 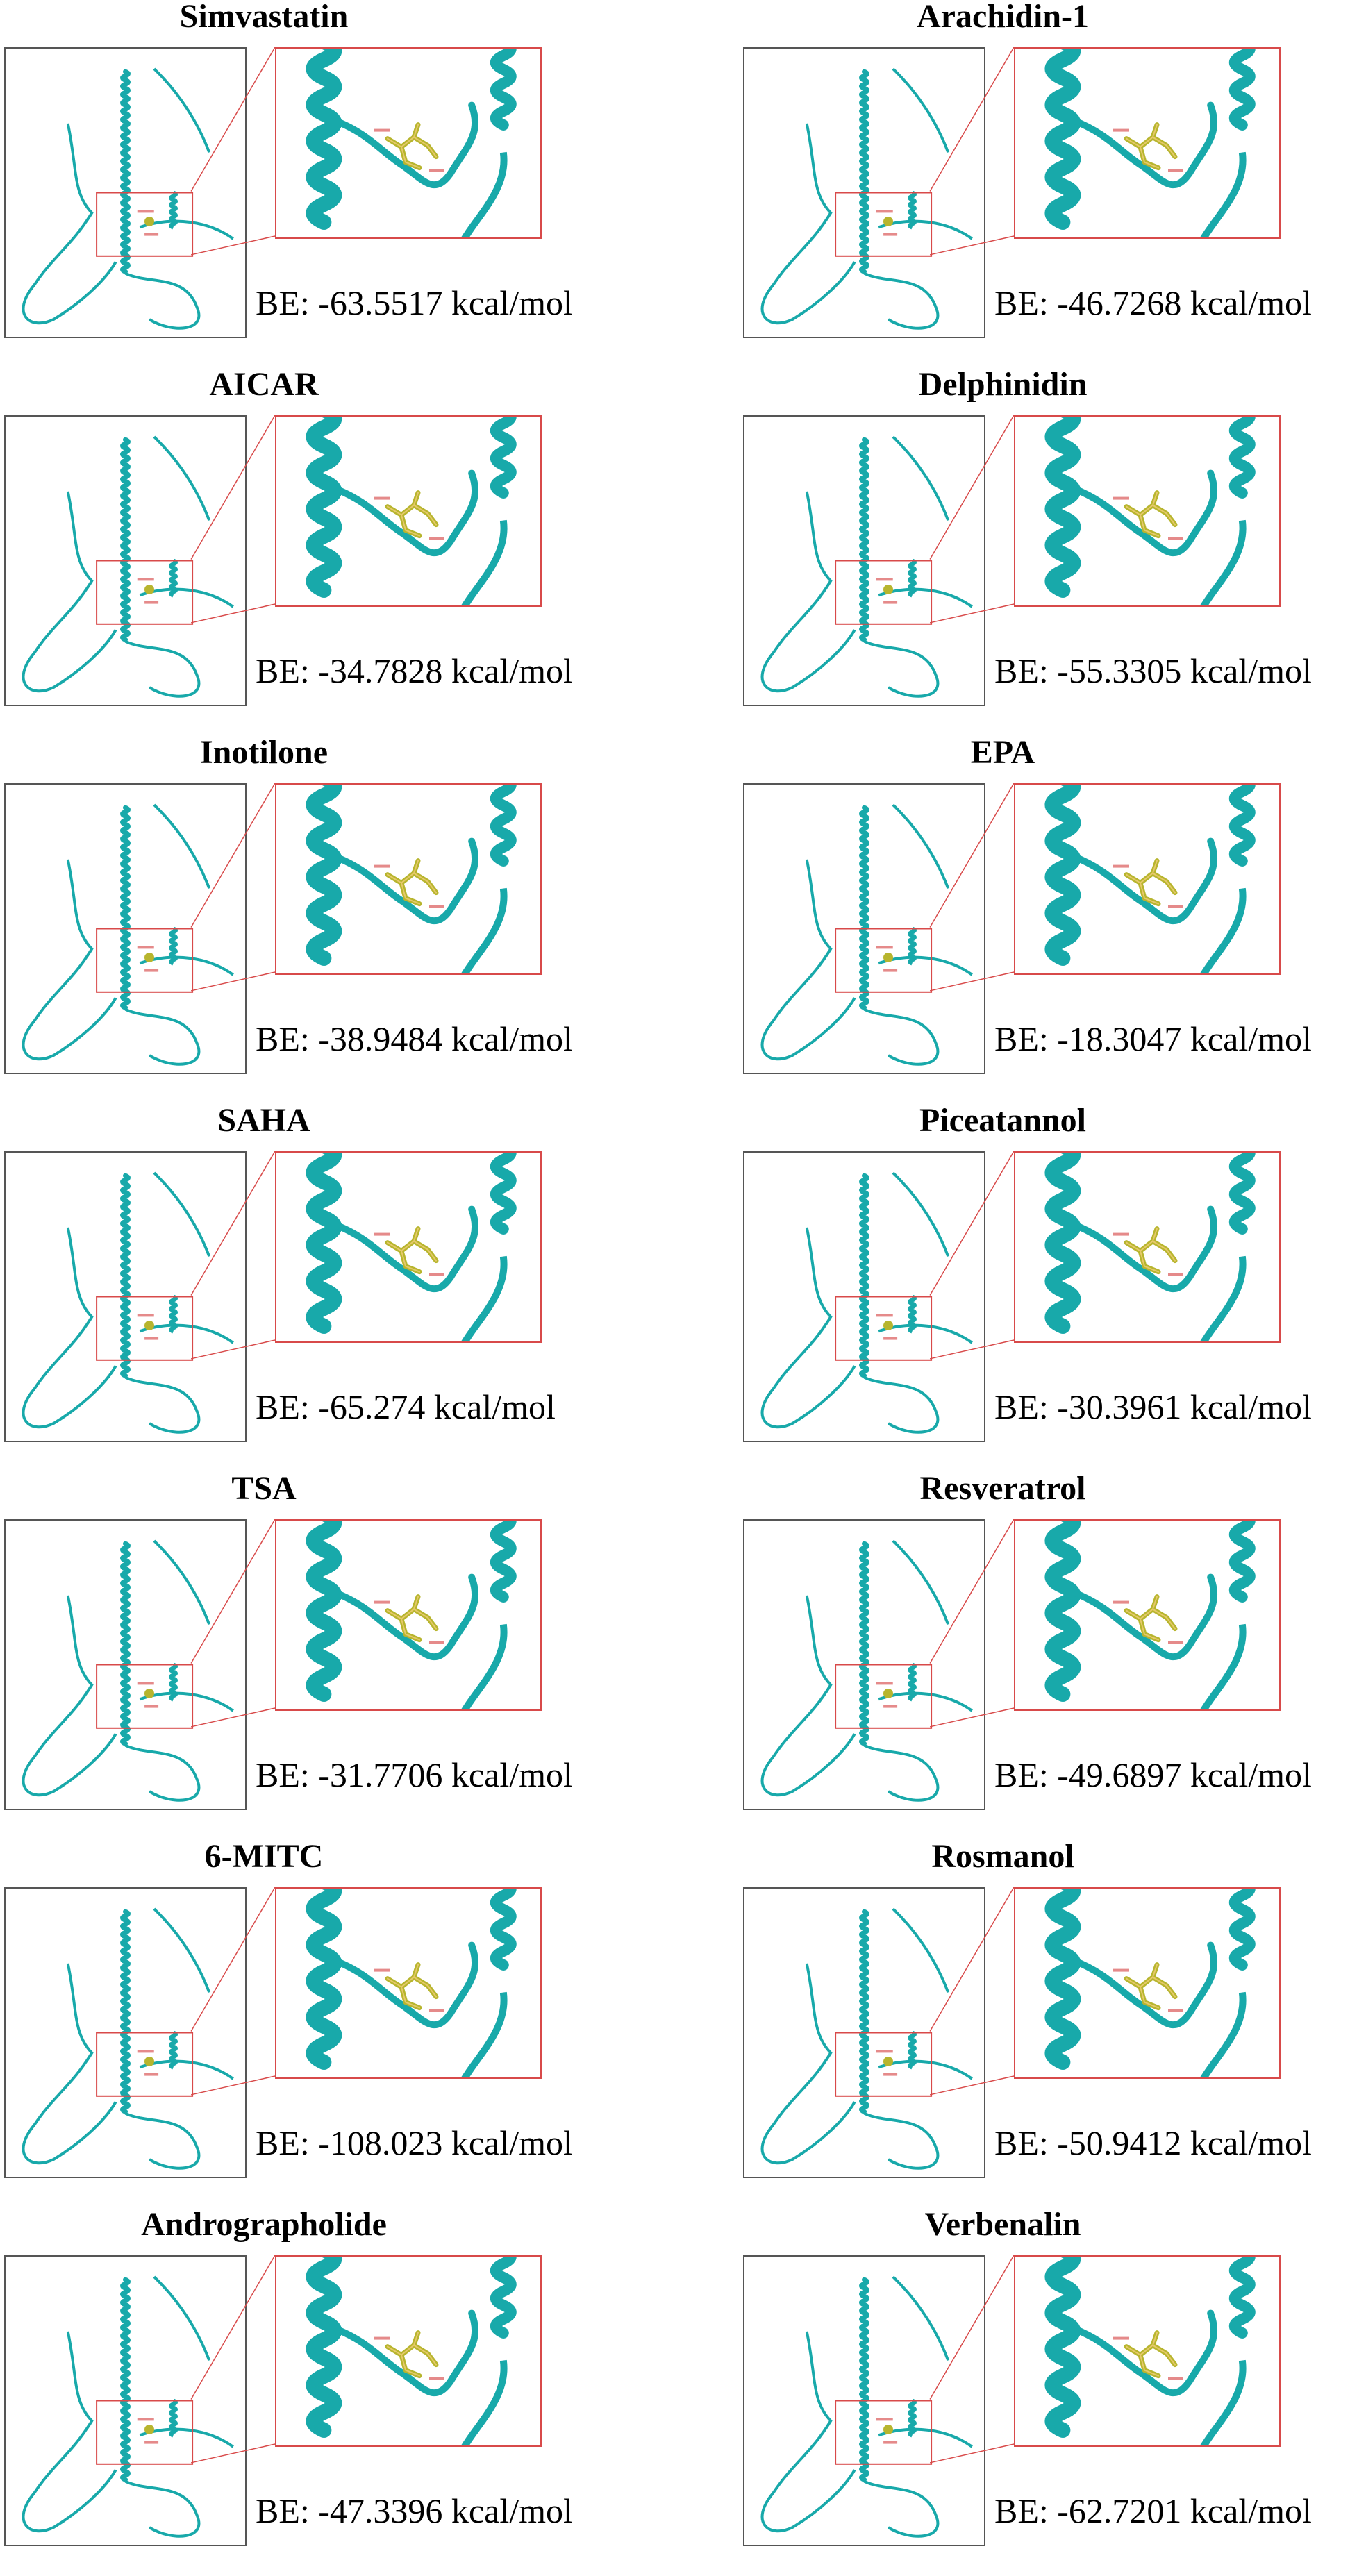 What do you see at coordinates (264, 1488) in the screenshot?
I see `compound-name: TSA` at bounding box center [264, 1488].